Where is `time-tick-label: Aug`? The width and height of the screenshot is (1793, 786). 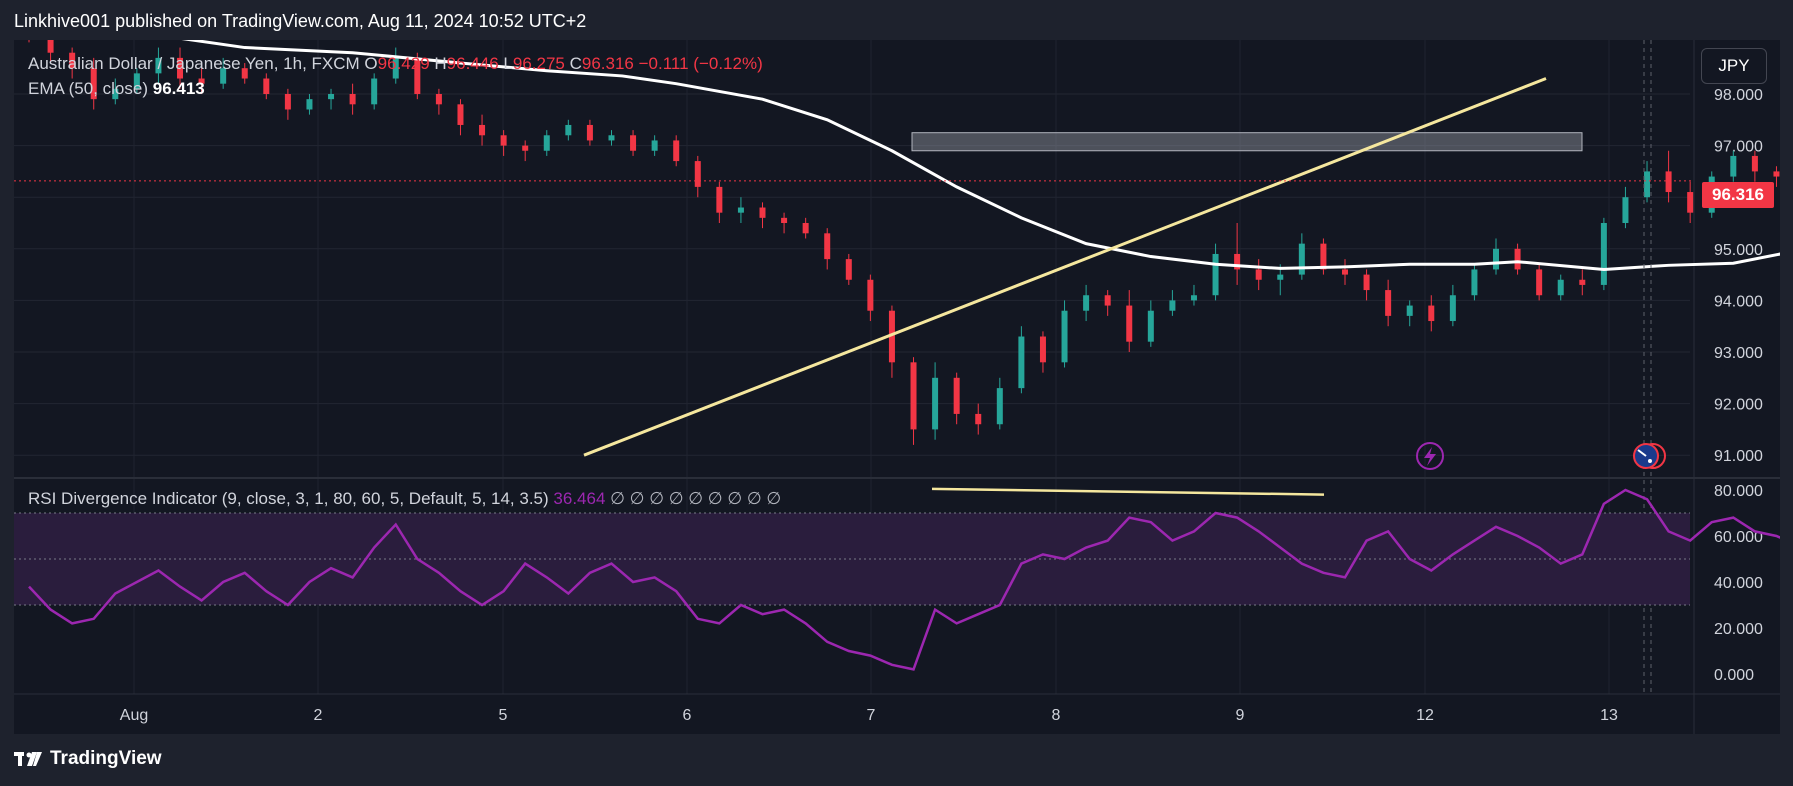 time-tick-label: Aug is located at coordinates (134, 715).